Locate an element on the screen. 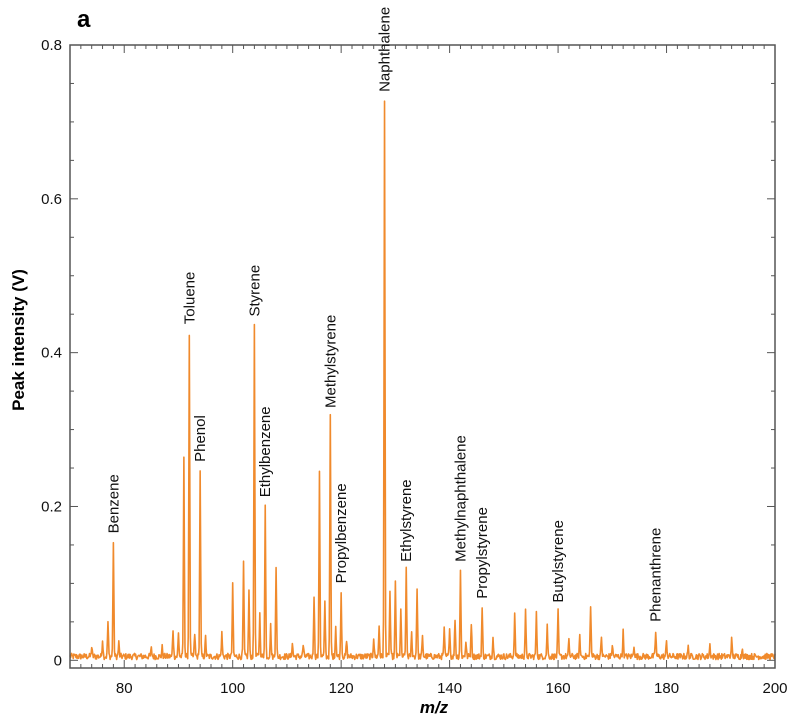  peak-label: Phenanthrene is located at coordinates (656, 575).